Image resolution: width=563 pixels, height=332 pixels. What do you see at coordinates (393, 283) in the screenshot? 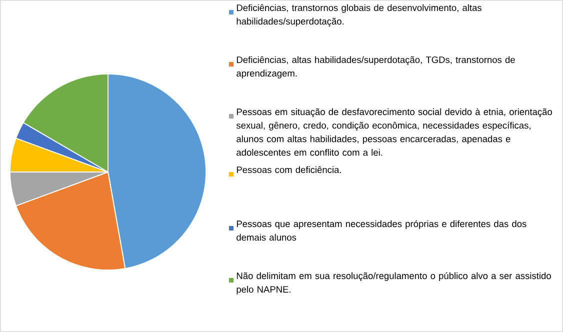
I see `legend-label: Não delimitam em sua resolução/regulamento o público alvo a ser assistido pelo NAPNE.` at bounding box center [393, 283].